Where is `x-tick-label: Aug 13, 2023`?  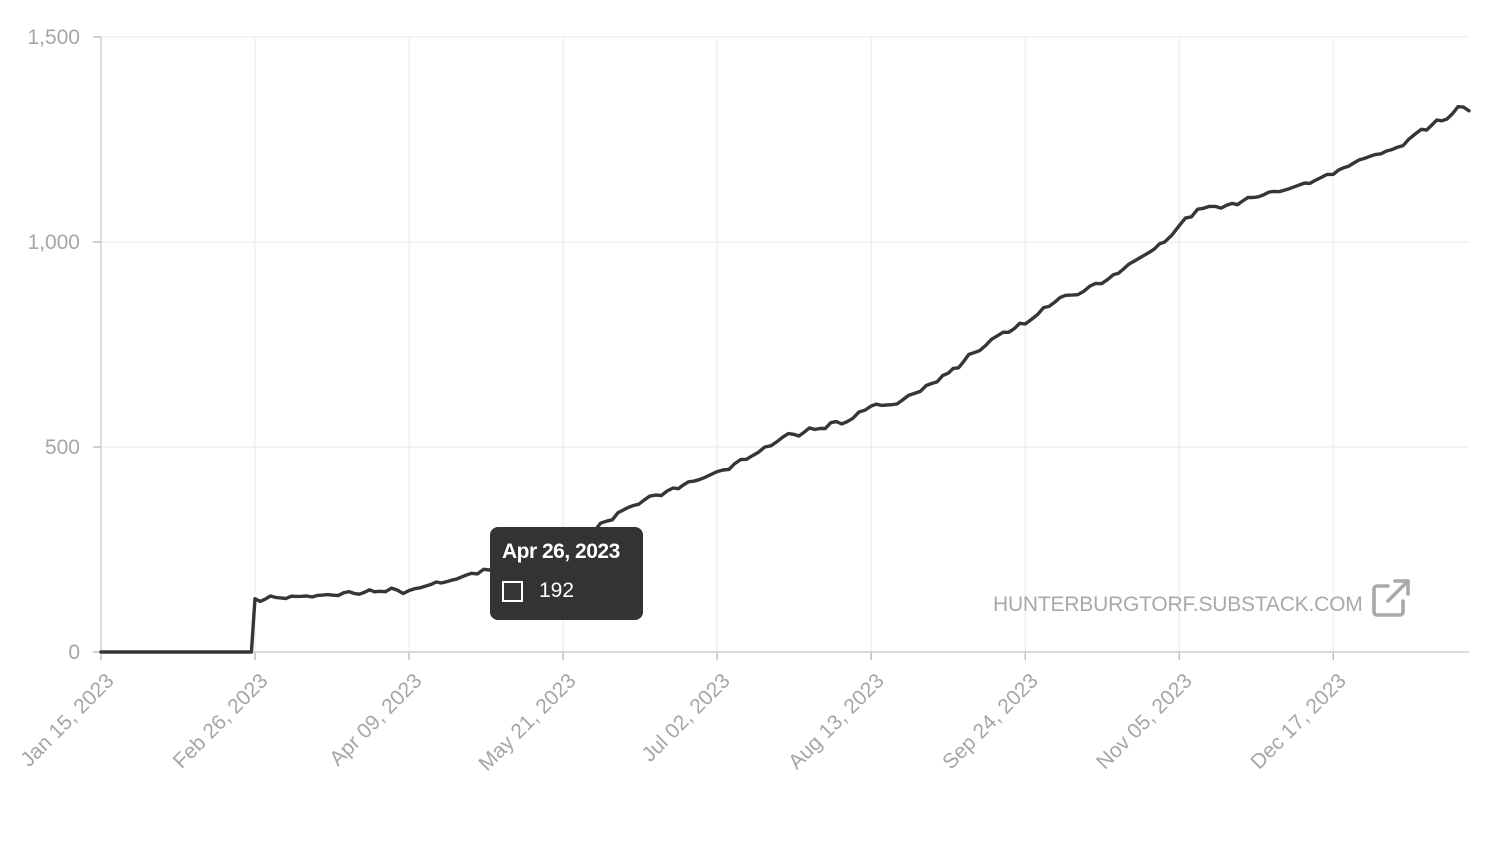 x-tick-label: Aug 13, 2023 is located at coordinates (836, 721).